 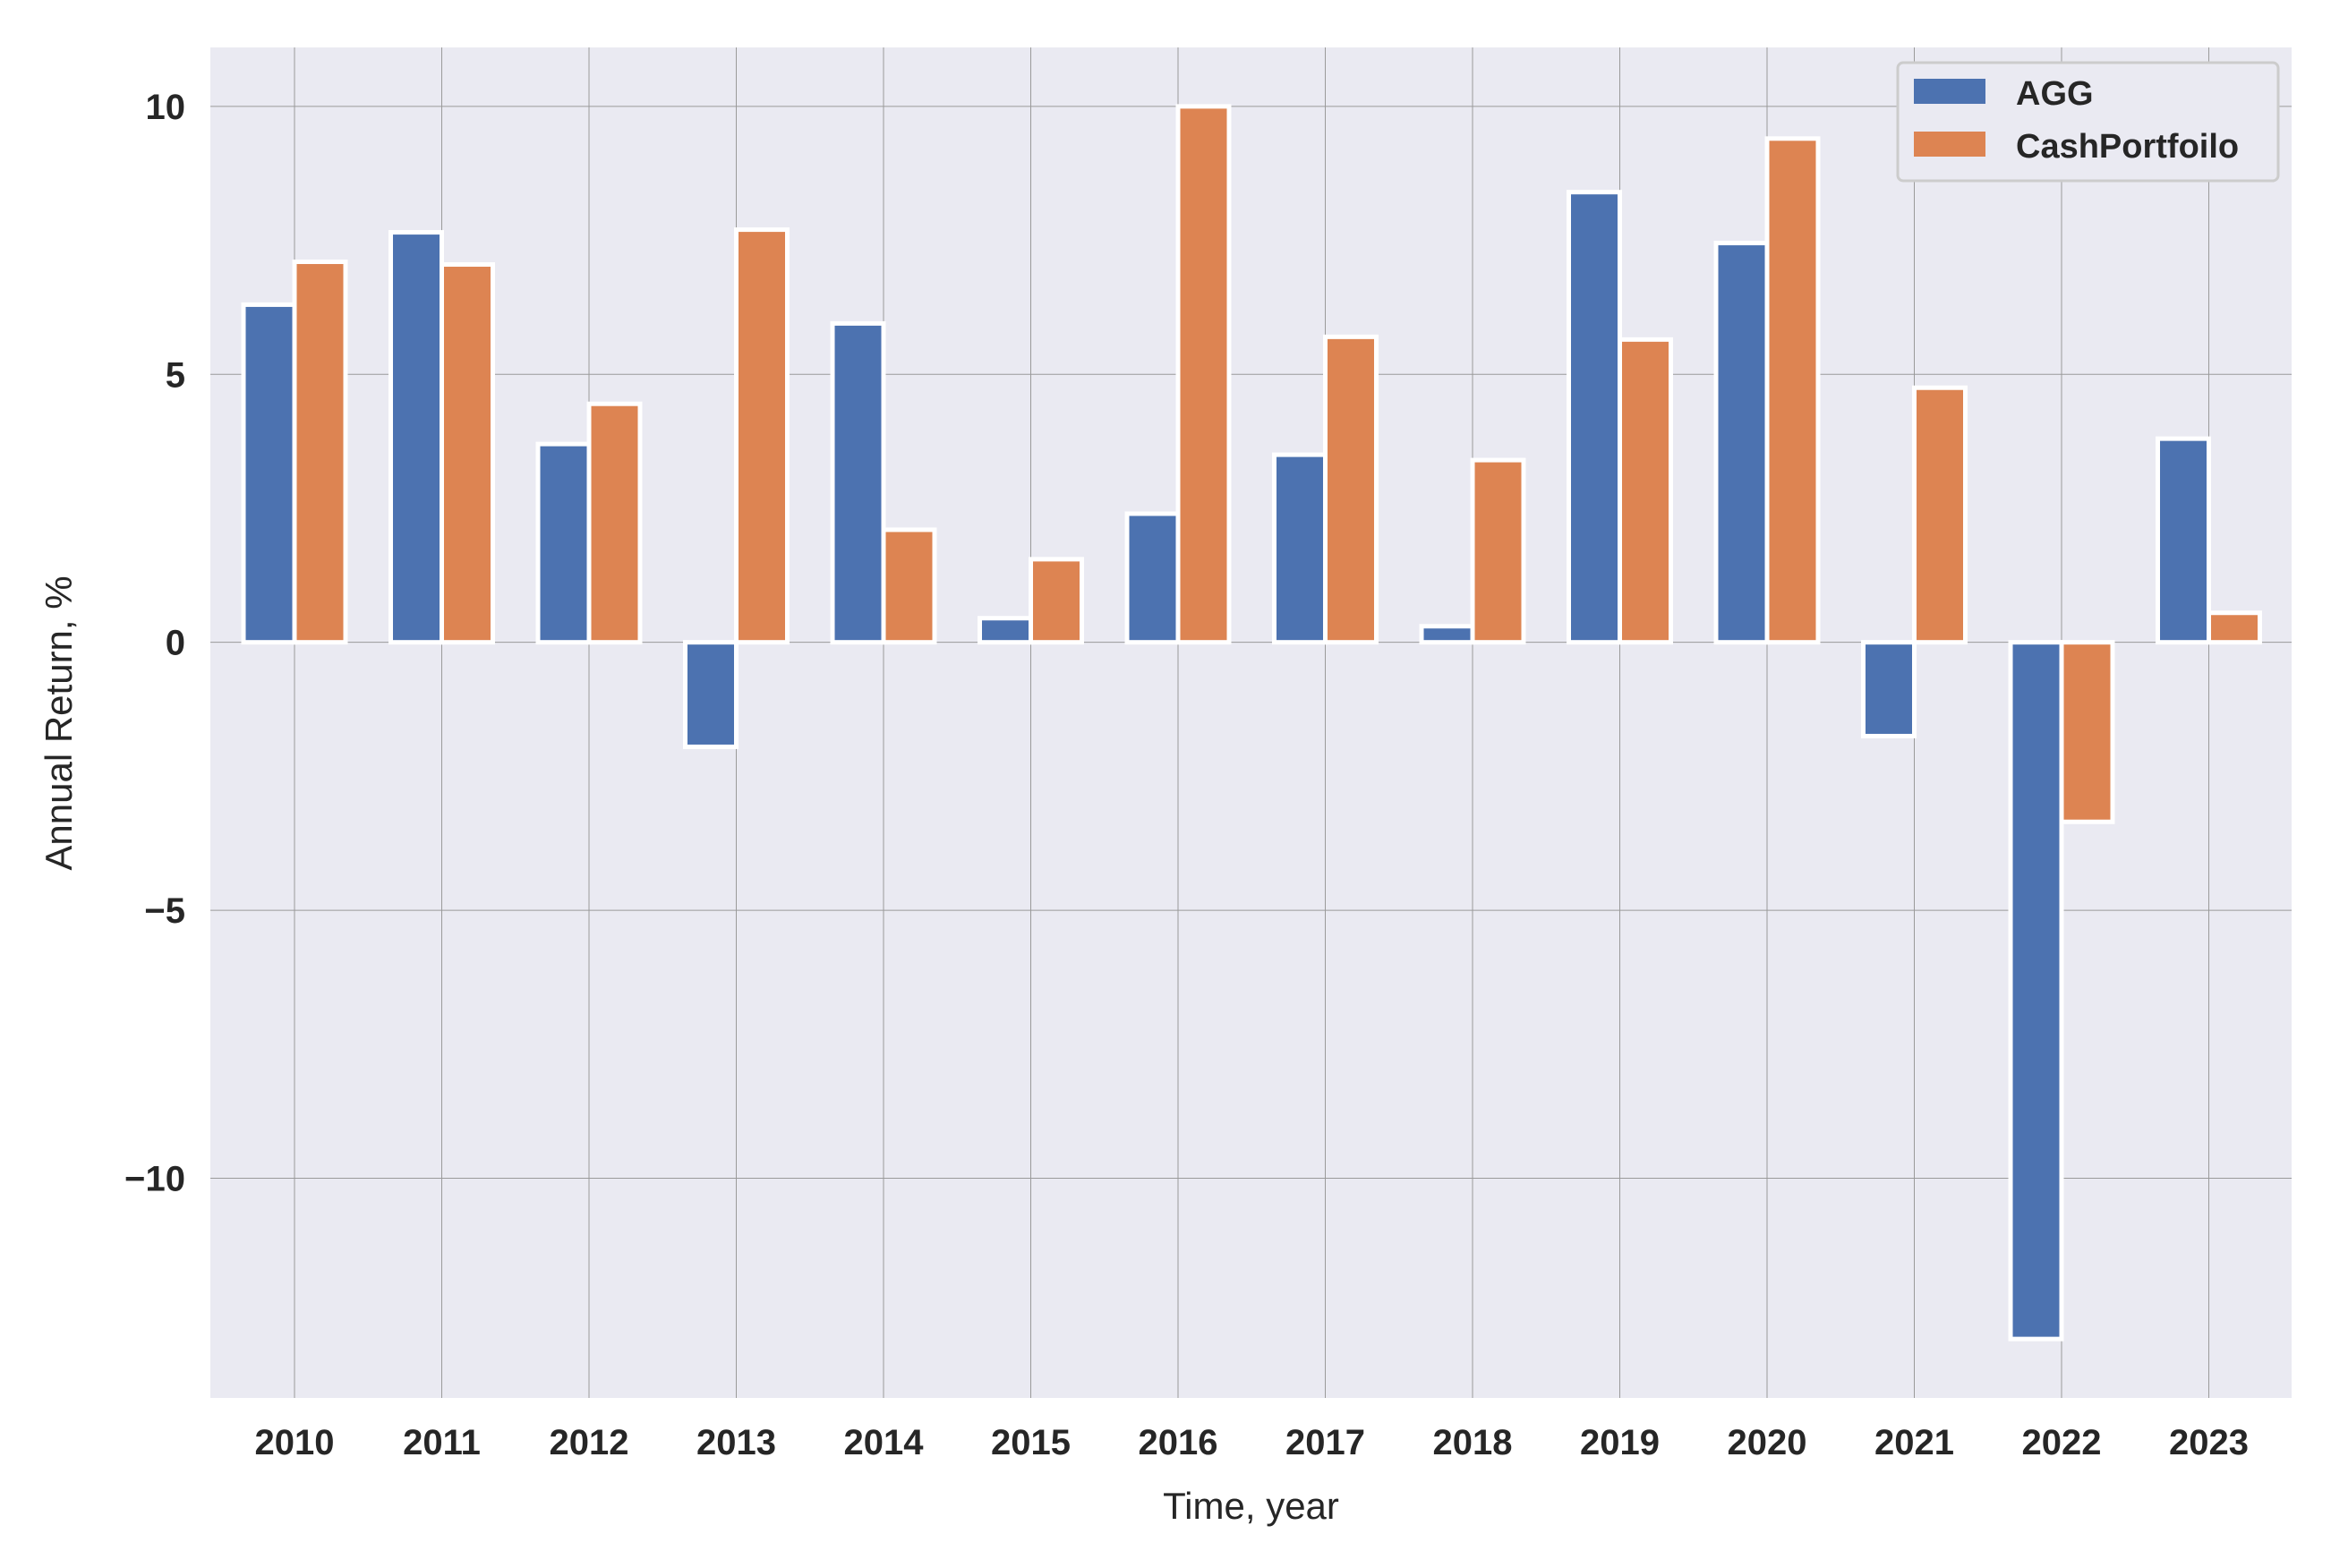 What do you see at coordinates (1889, 689) in the screenshot?
I see `bar-agg-2021` at bounding box center [1889, 689].